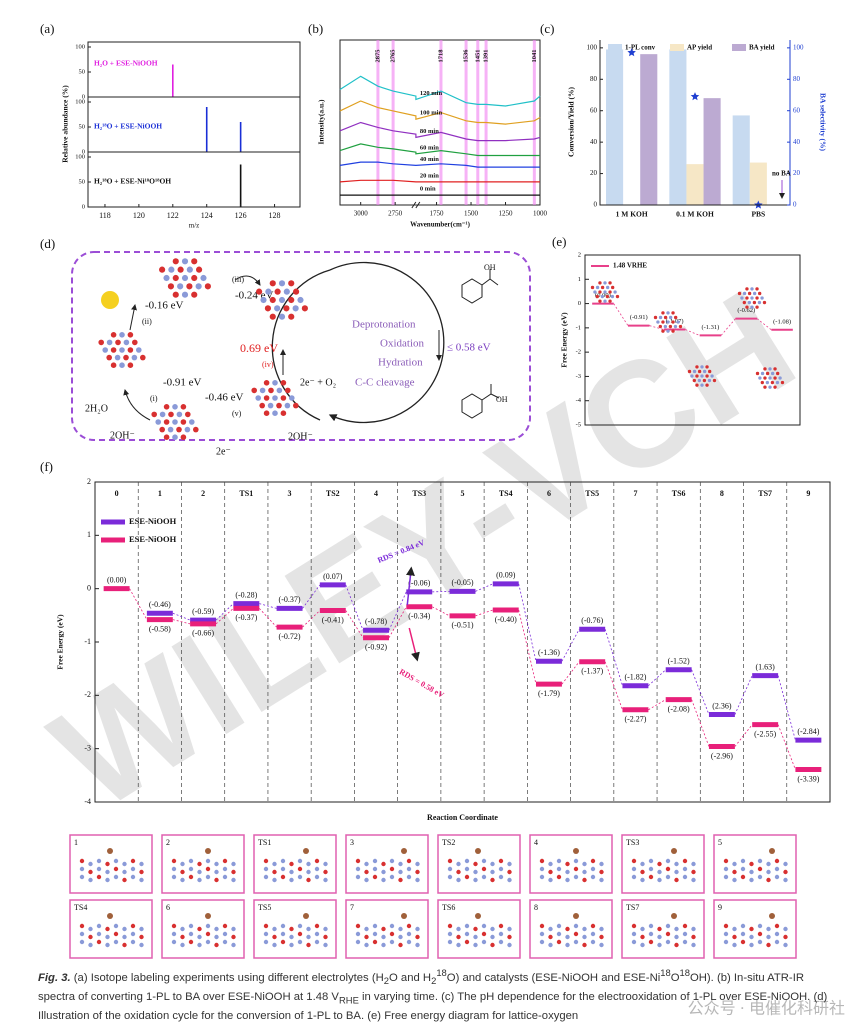  What do you see at coordinates (765, 733) in the screenshot?
I see `level-label: (-2.55)` at bounding box center [765, 733].